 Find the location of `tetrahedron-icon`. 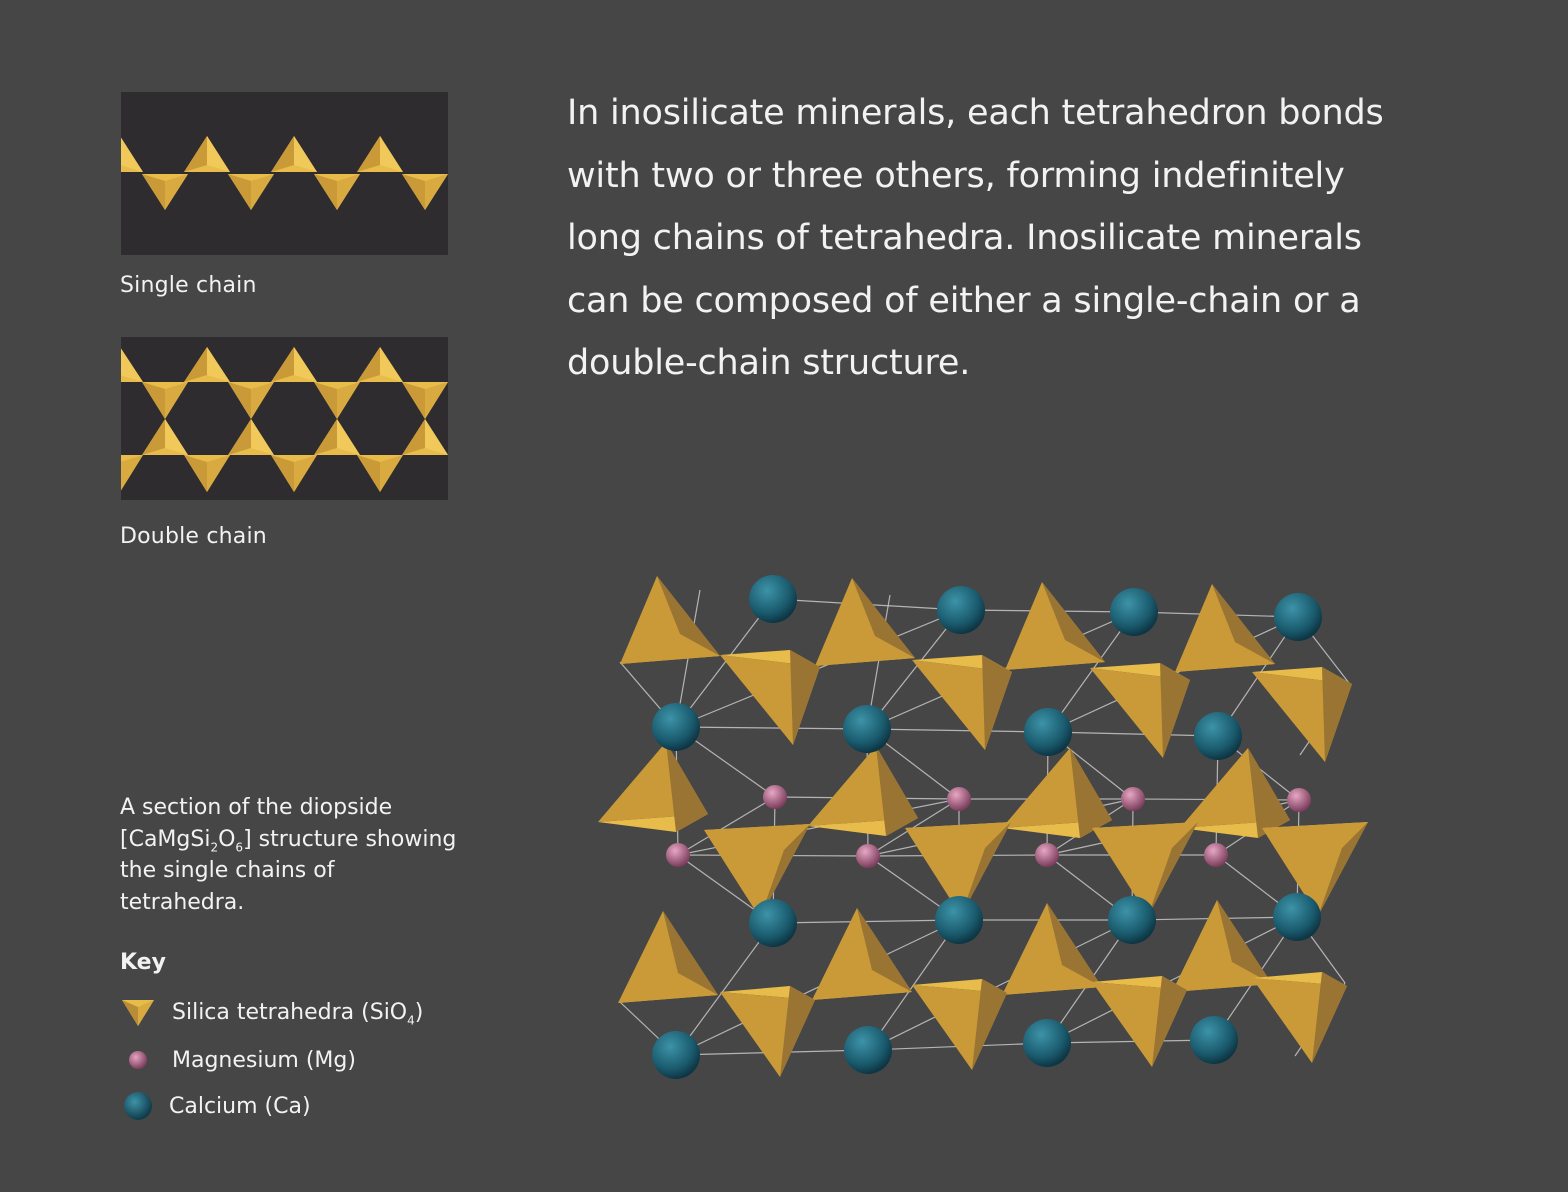

tetrahedron-icon is located at coordinates (138, 1012).